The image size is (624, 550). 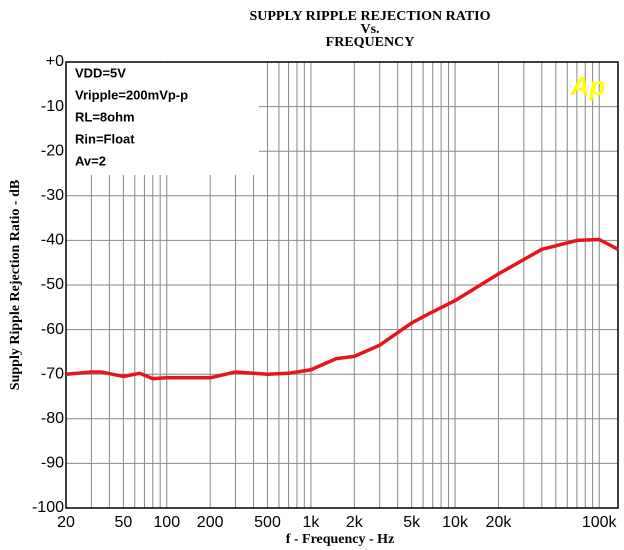 I want to click on chart-title: FREQUENCY, so click(x=370, y=42).